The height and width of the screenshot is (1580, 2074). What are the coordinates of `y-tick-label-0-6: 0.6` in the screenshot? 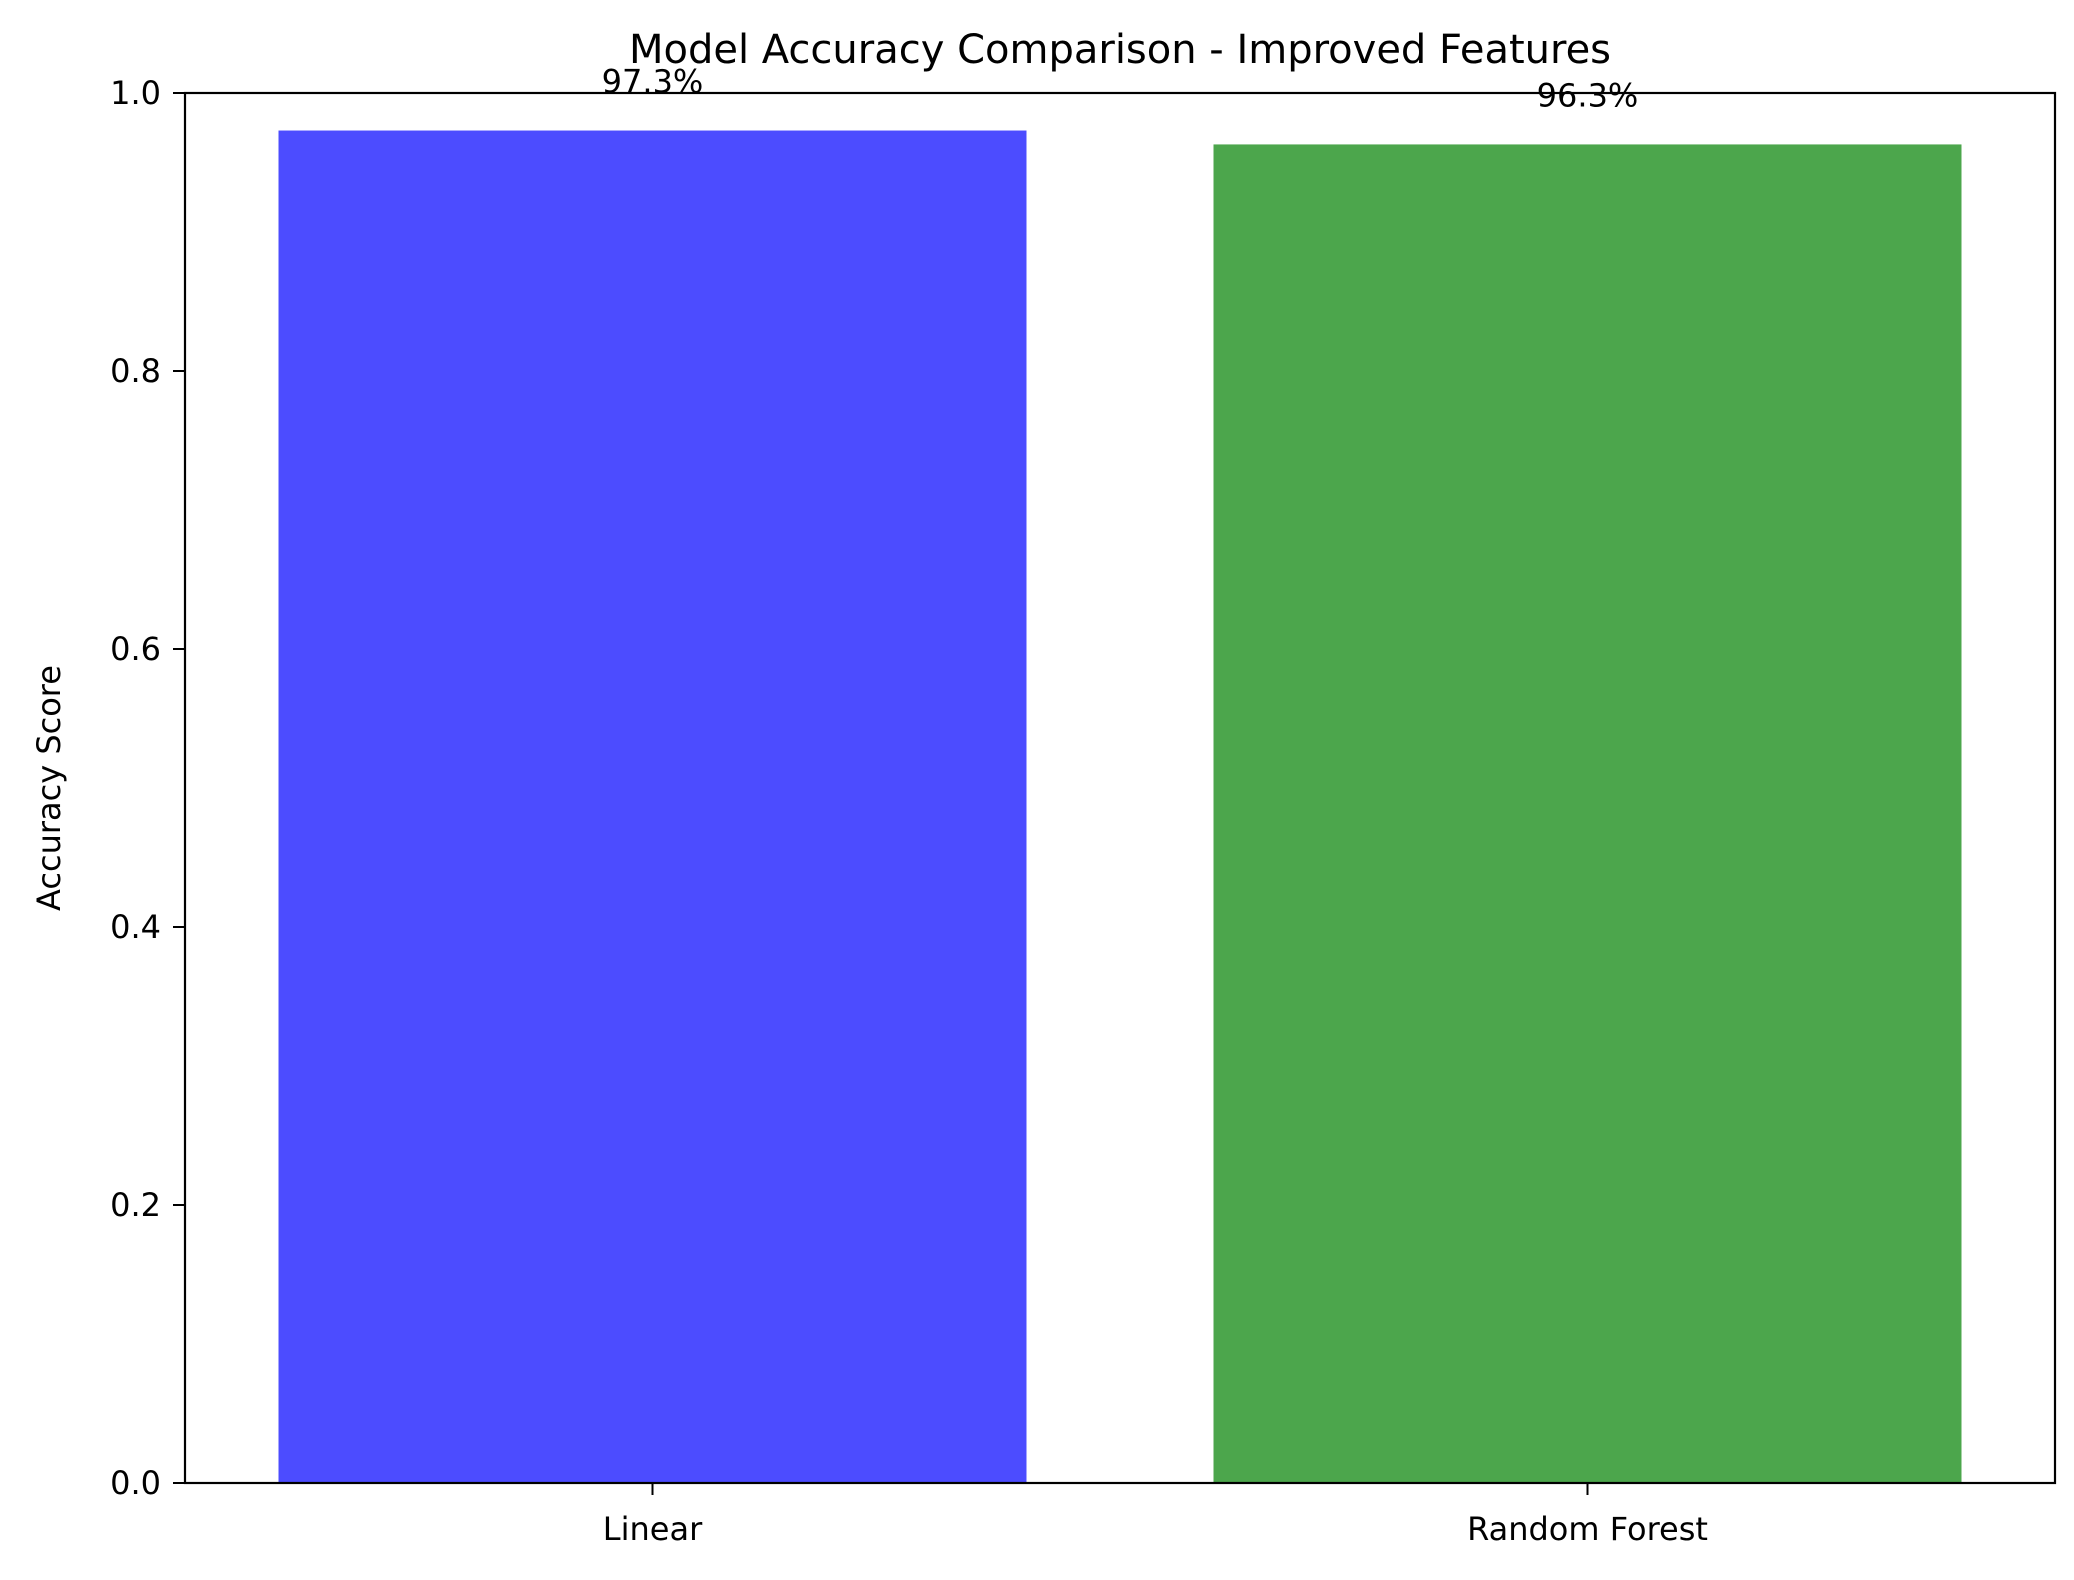 It's located at (135, 649).